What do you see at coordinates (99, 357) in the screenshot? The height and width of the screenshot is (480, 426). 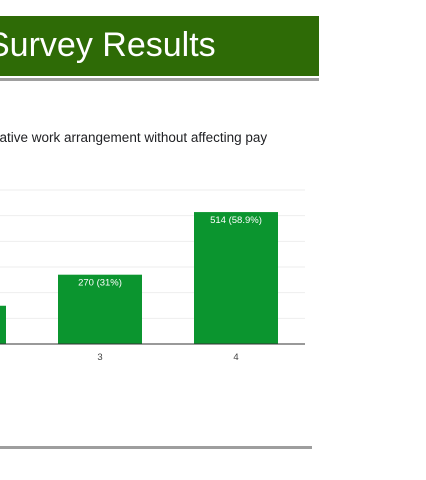 I see `x-tick-label-3: 3` at bounding box center [99, 357].